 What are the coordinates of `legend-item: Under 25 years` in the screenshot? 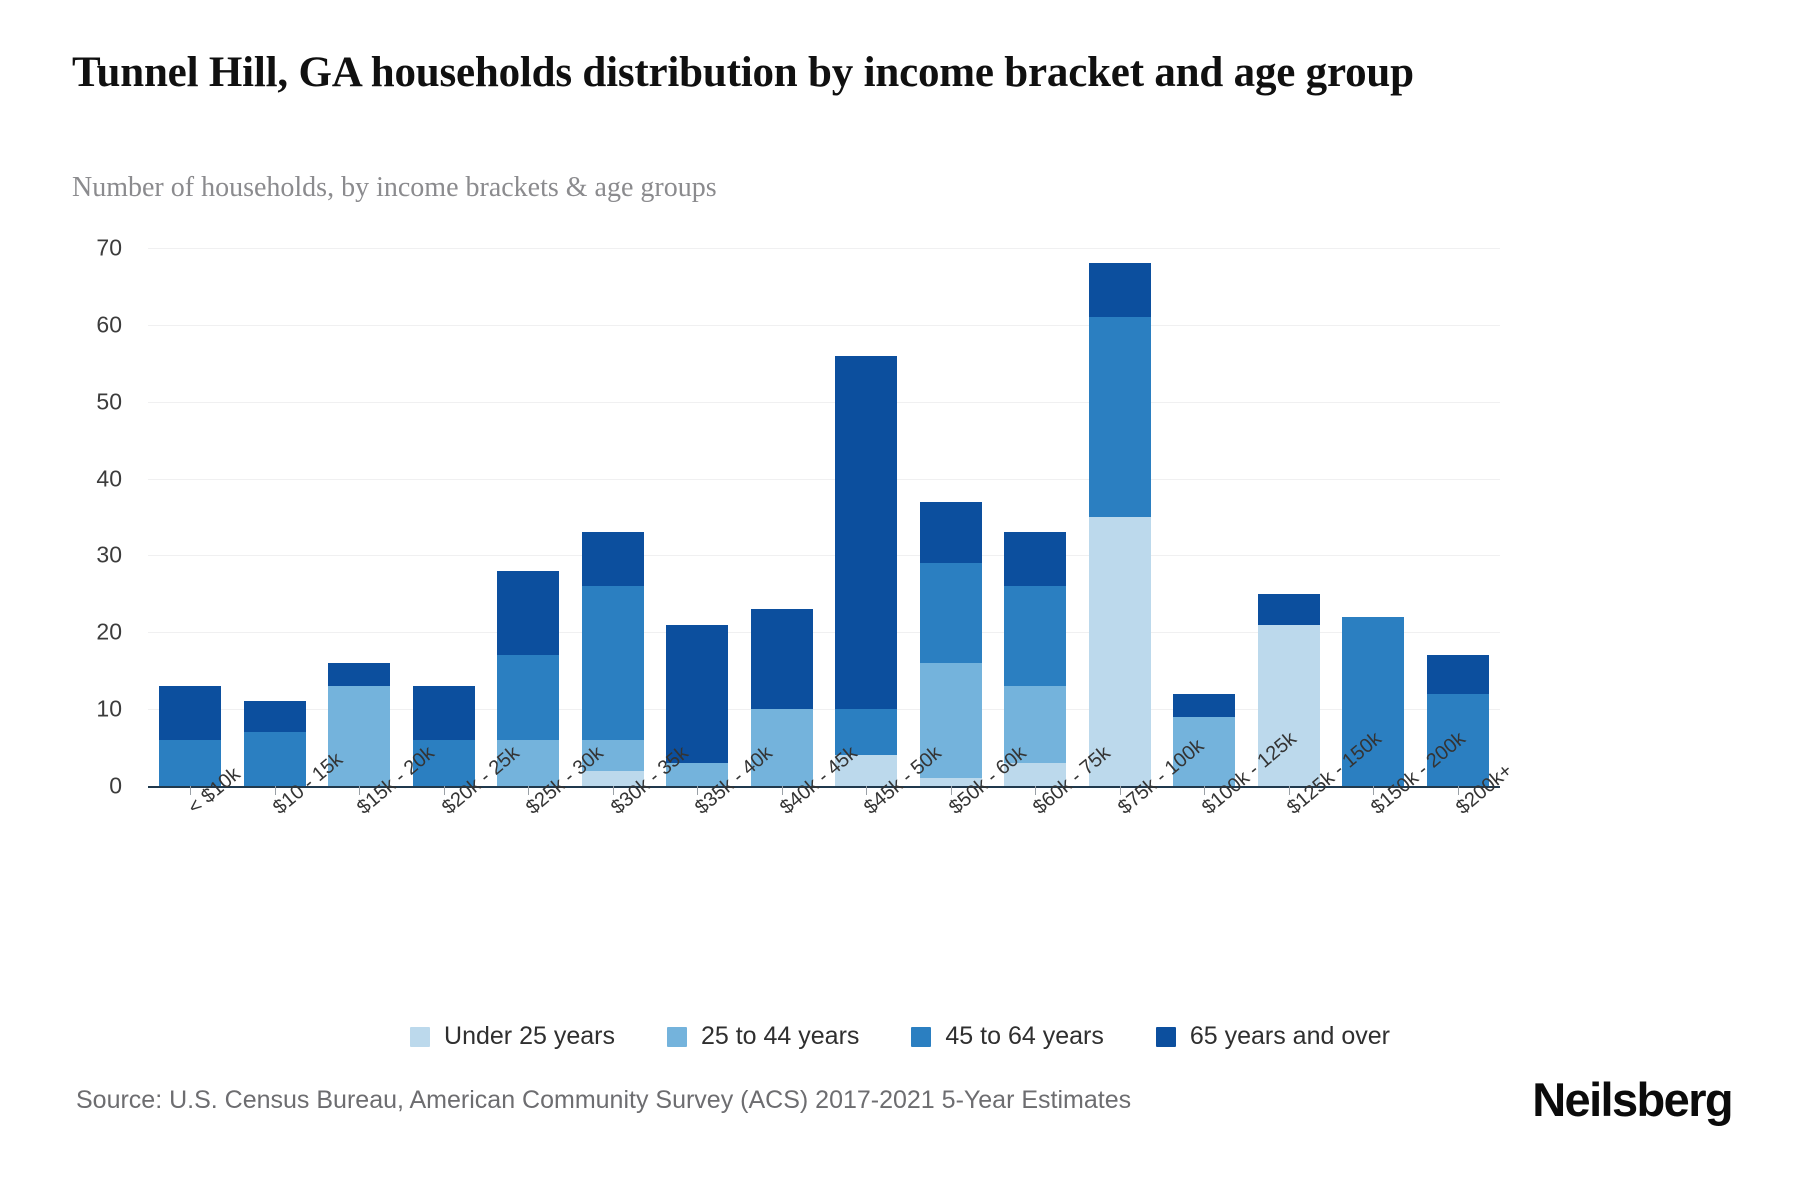 It's located at (512, 1036).